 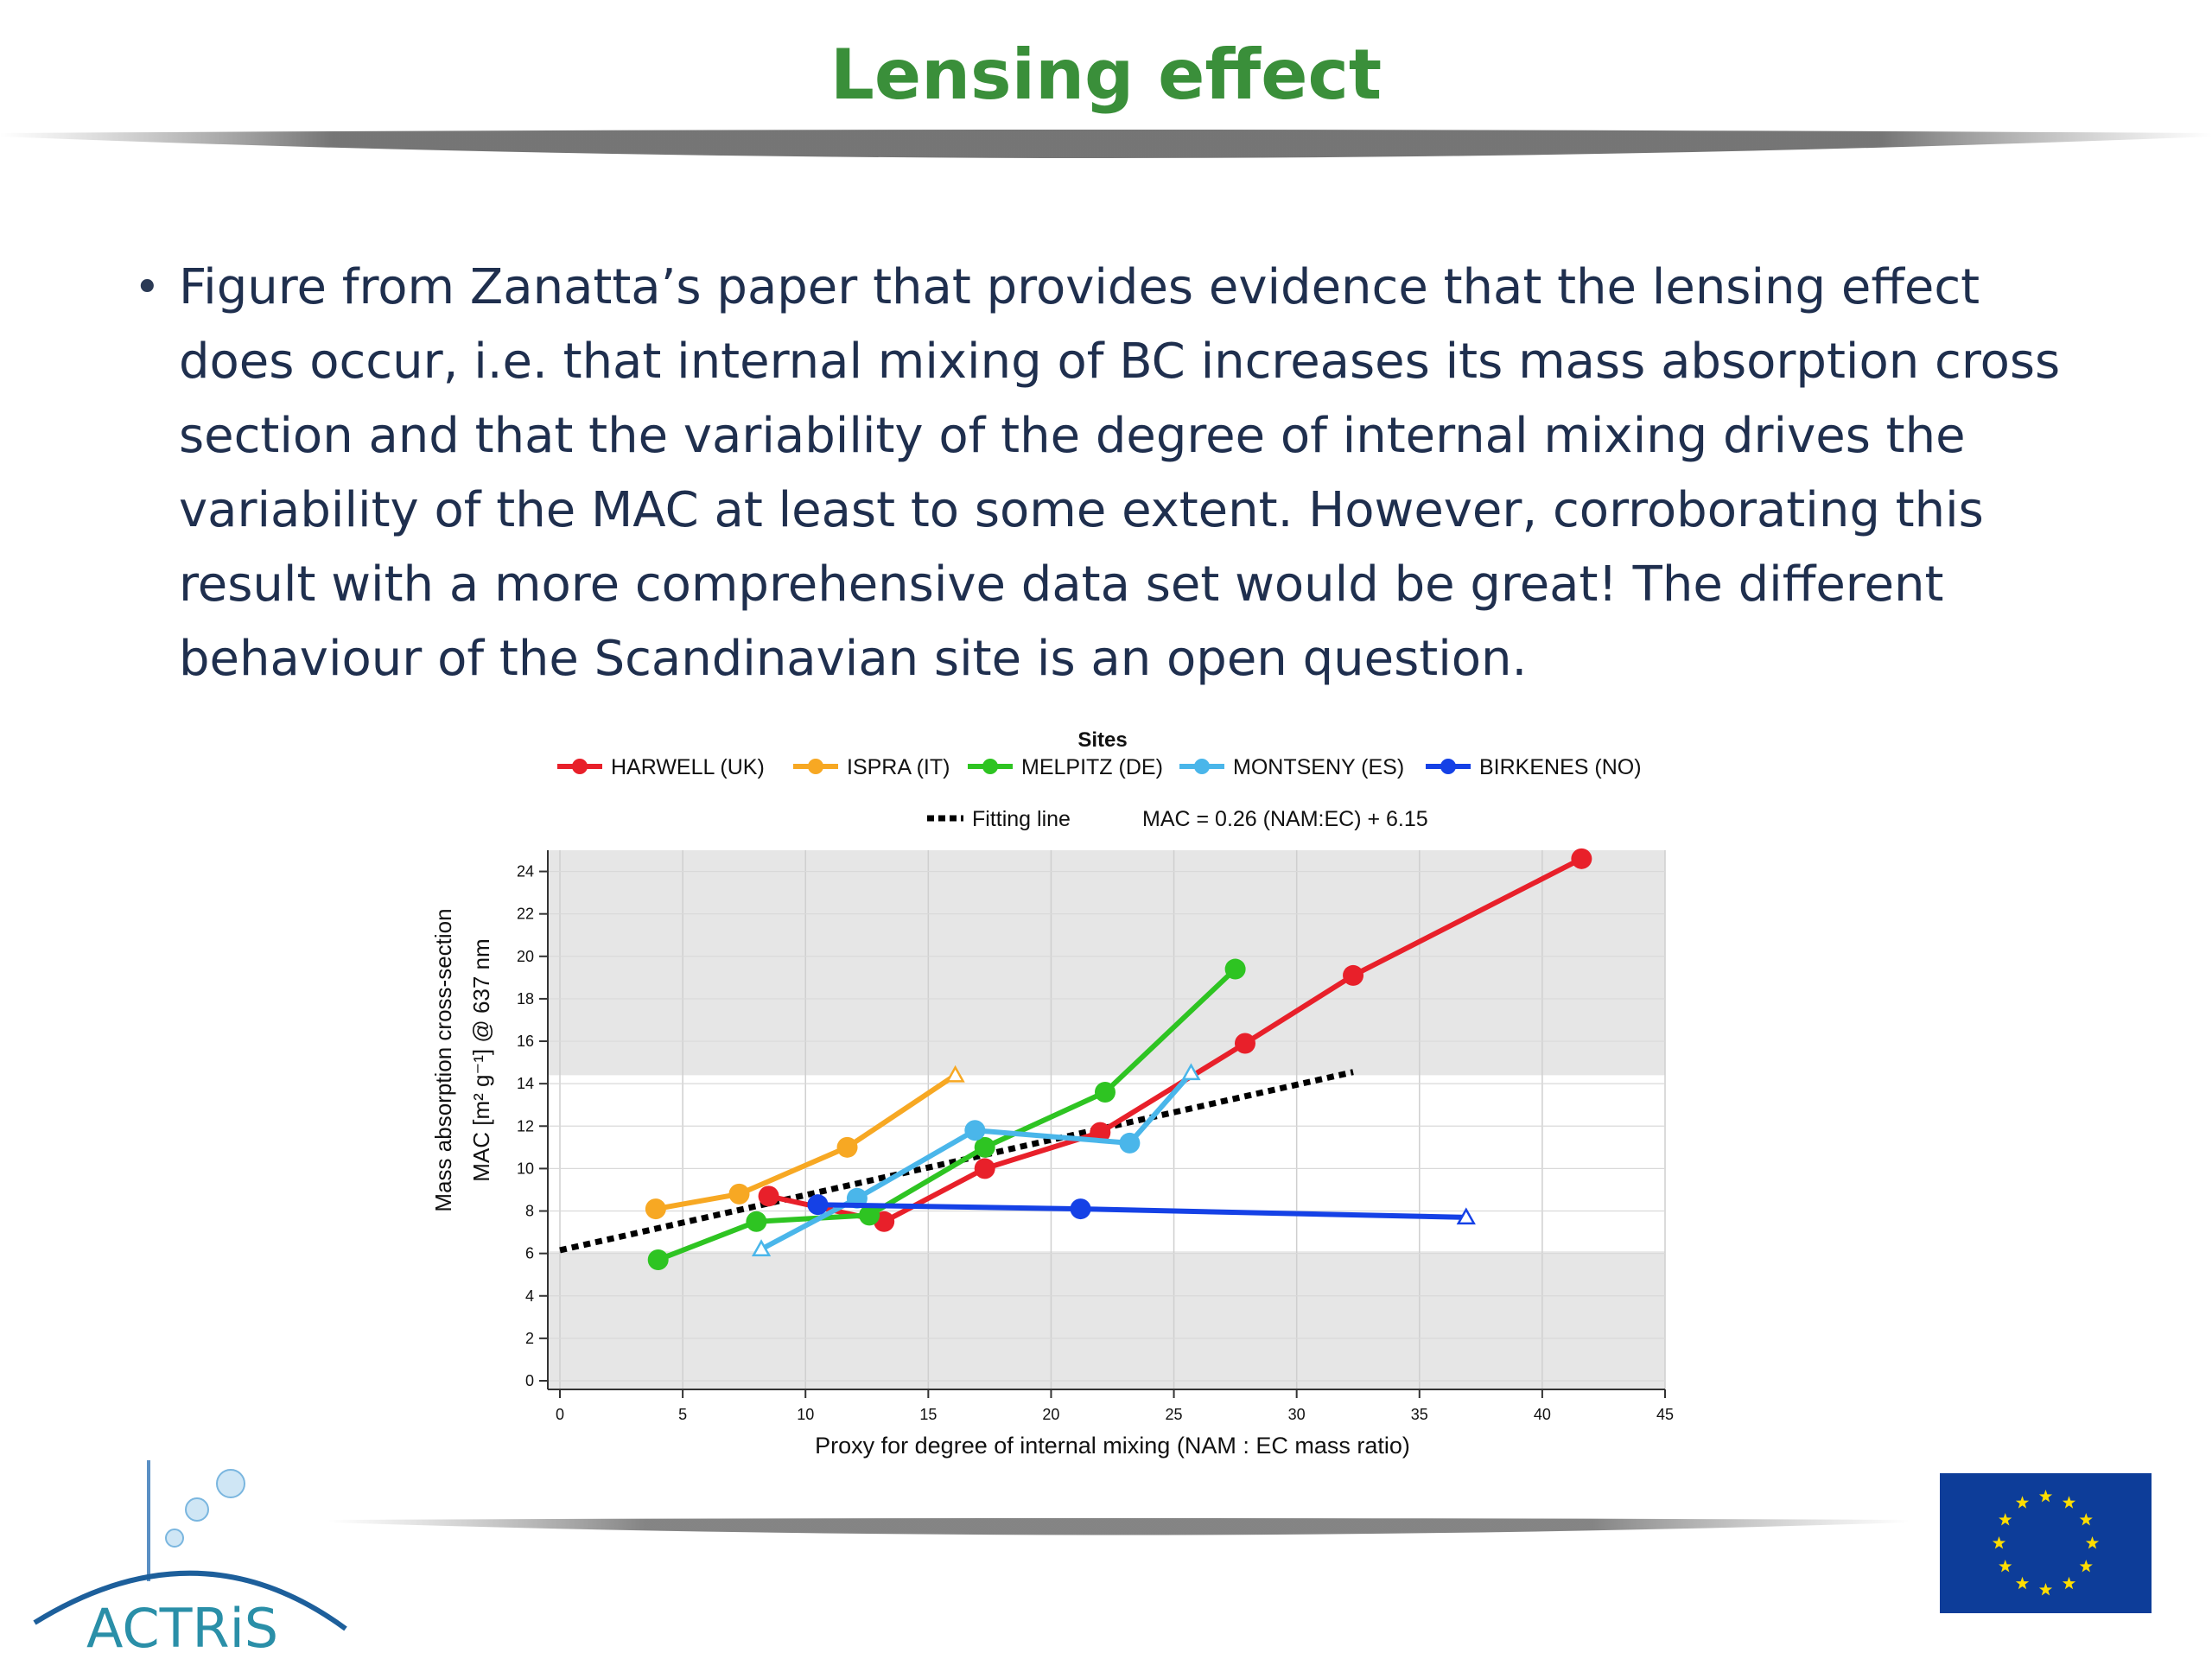 What do you see at coordinates (190, 1559) in the screenshot?
I see `actris-logo: ACTRiS` at bounding box center [190, 1559].